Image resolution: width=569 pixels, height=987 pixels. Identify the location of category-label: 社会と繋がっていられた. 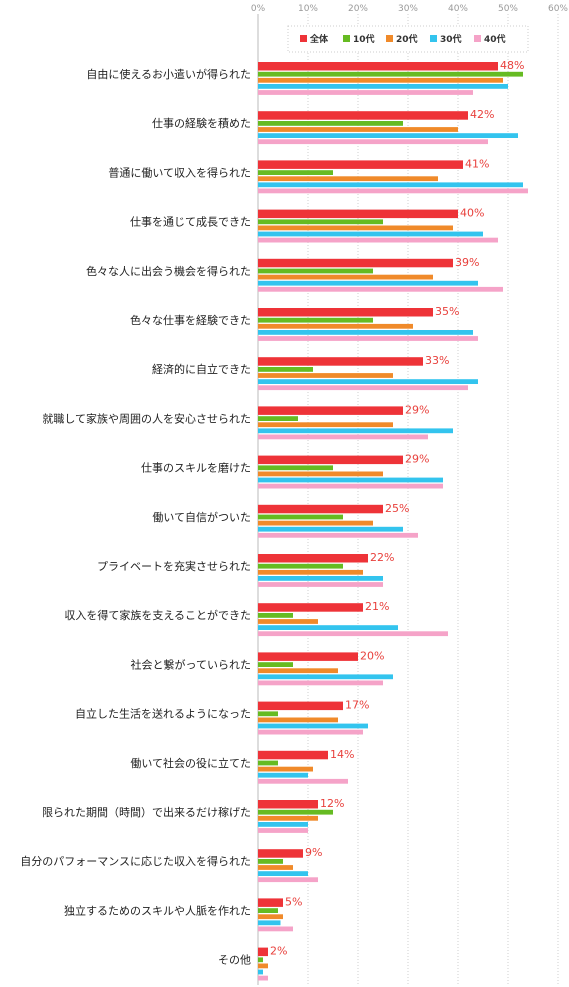
(191, 664).